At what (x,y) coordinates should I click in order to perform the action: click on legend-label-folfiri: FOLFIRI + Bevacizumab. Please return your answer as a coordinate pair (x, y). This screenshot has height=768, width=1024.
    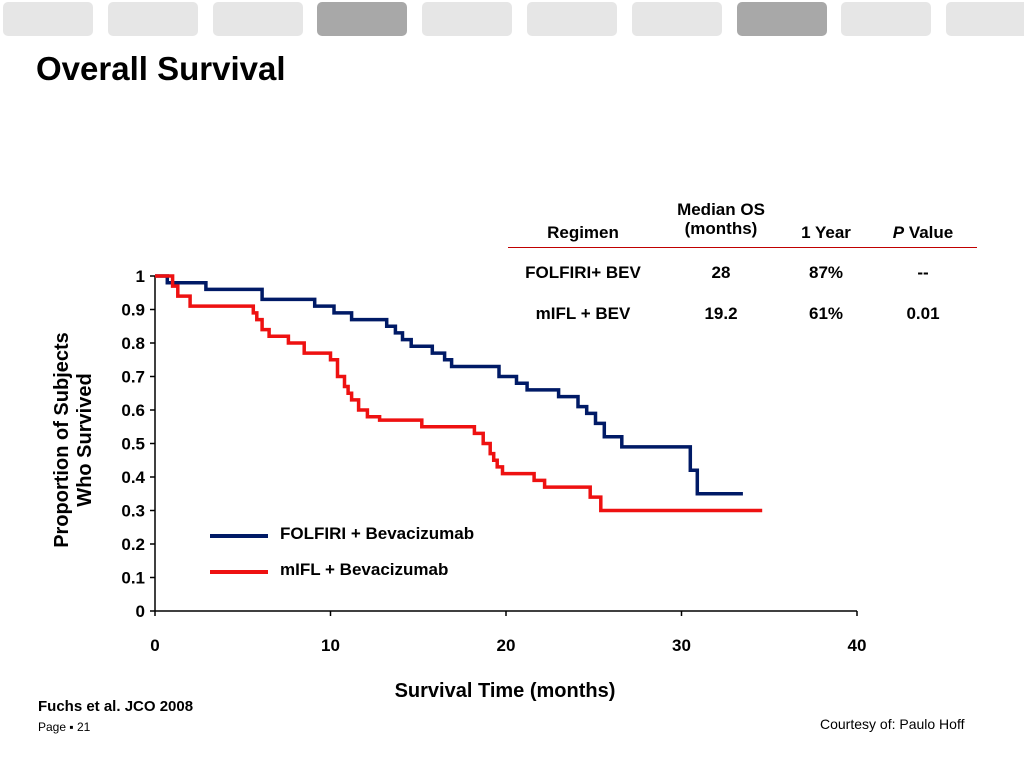
    Looking at the image, I should click on (377, 533).